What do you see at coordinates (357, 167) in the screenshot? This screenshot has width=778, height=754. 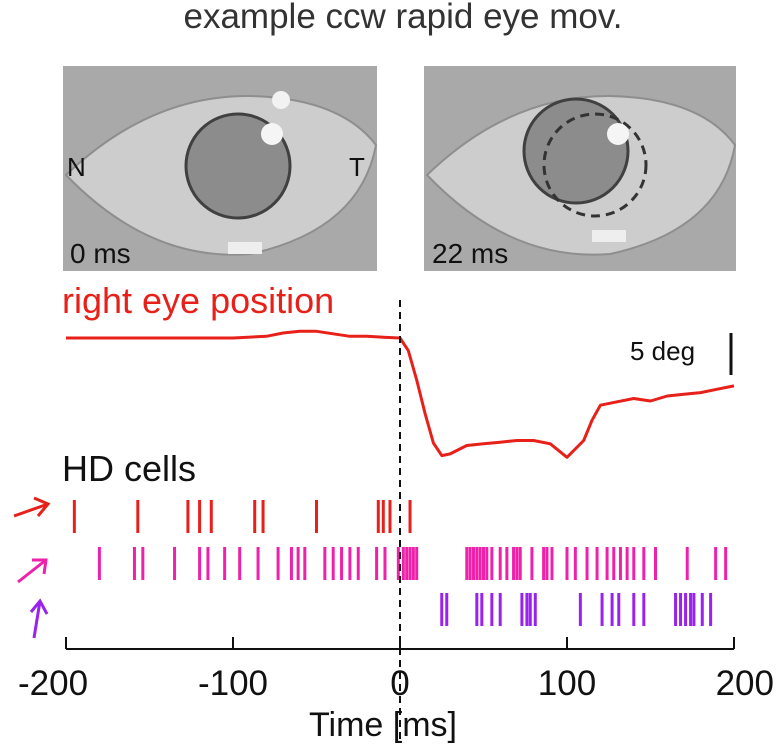 I see `temporal-label: T` at bounding box center [357, 167].